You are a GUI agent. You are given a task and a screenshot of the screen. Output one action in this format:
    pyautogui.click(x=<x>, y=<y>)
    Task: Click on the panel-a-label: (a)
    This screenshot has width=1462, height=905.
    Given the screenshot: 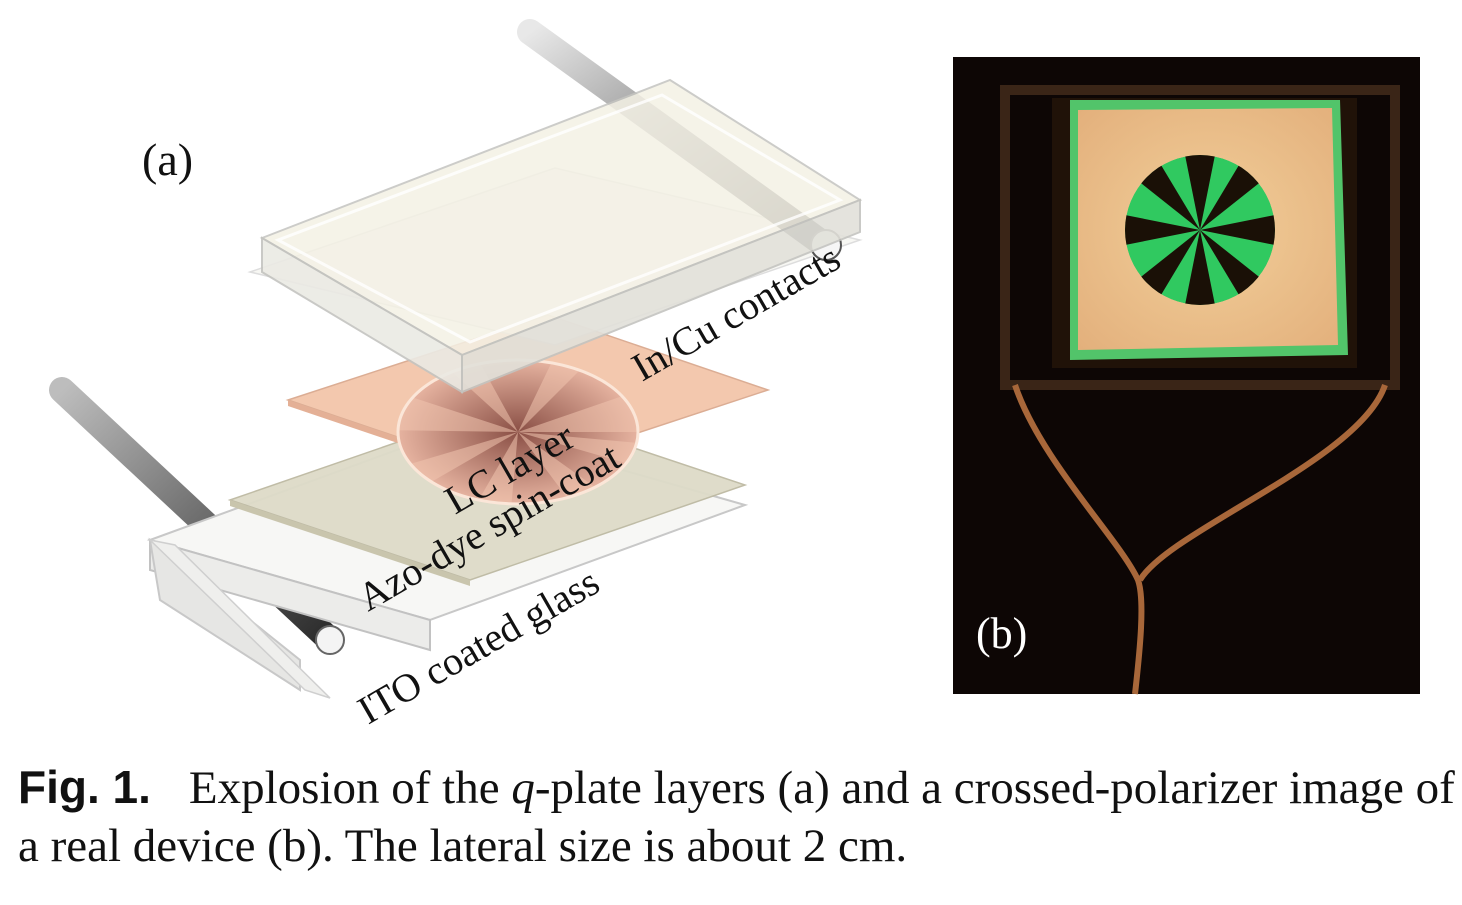 What is the action you would take?
    pyautogui.click(x=167, y=159)
    